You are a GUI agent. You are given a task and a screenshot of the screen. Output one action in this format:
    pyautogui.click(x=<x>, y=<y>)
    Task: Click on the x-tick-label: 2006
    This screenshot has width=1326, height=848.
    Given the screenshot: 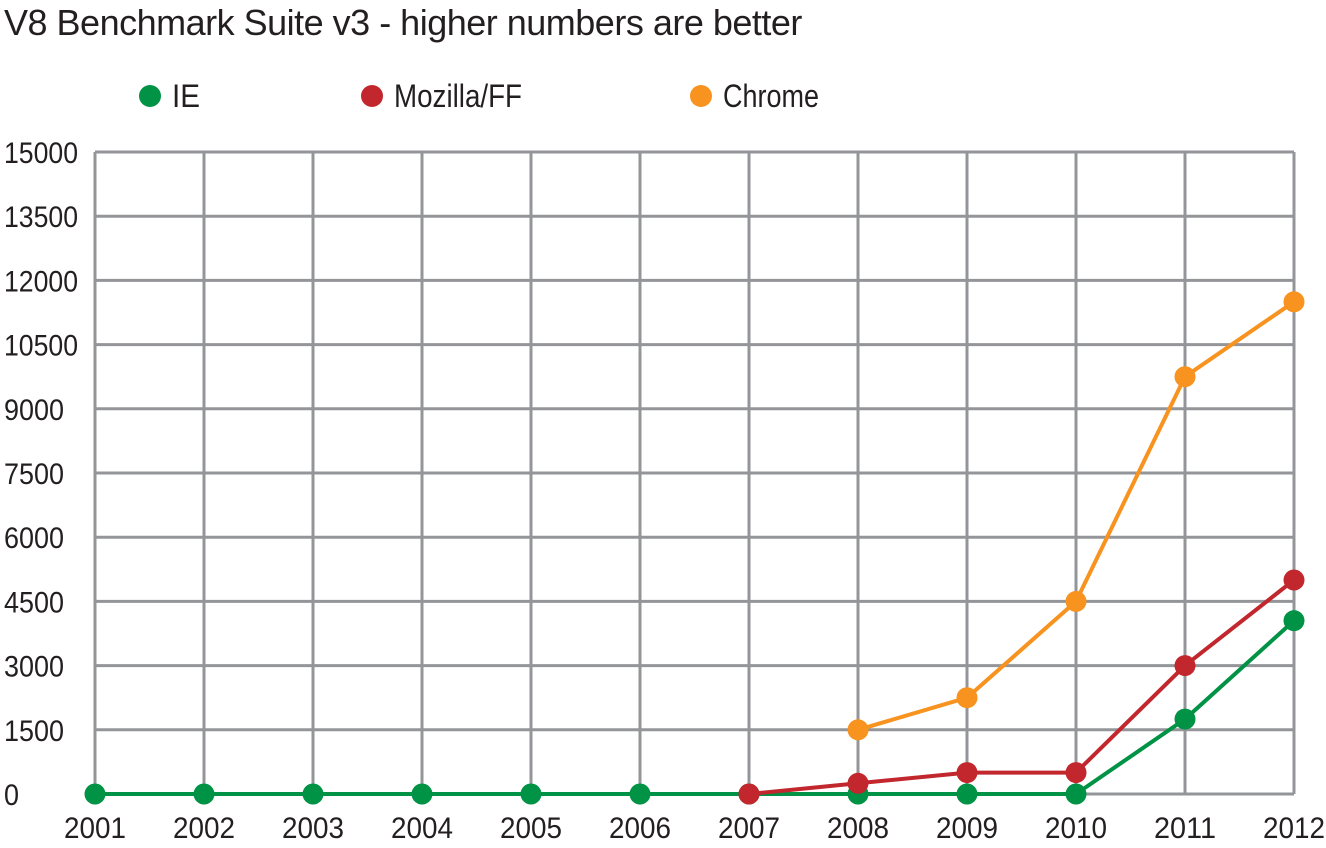 What is the action you would take?
    pyautogui.click(x=640, y=828)
    